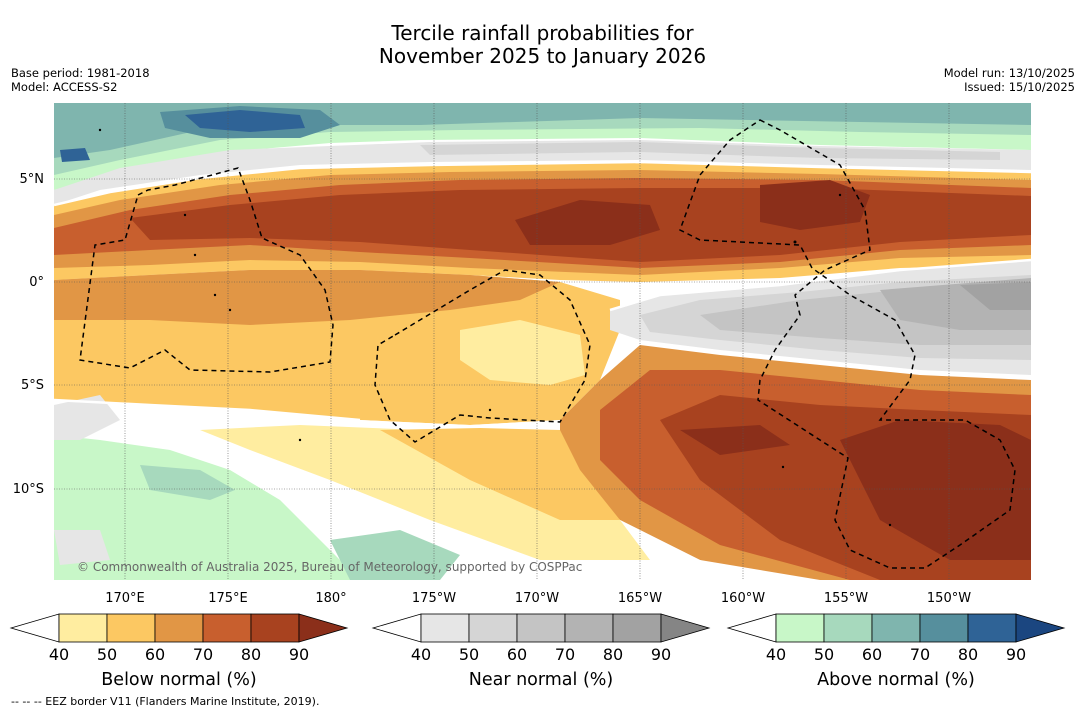 The image size is (1085, 713). Describe the element at coordinates (685, 628) in the screenshot. I see `colorbar-near-over` at that location.